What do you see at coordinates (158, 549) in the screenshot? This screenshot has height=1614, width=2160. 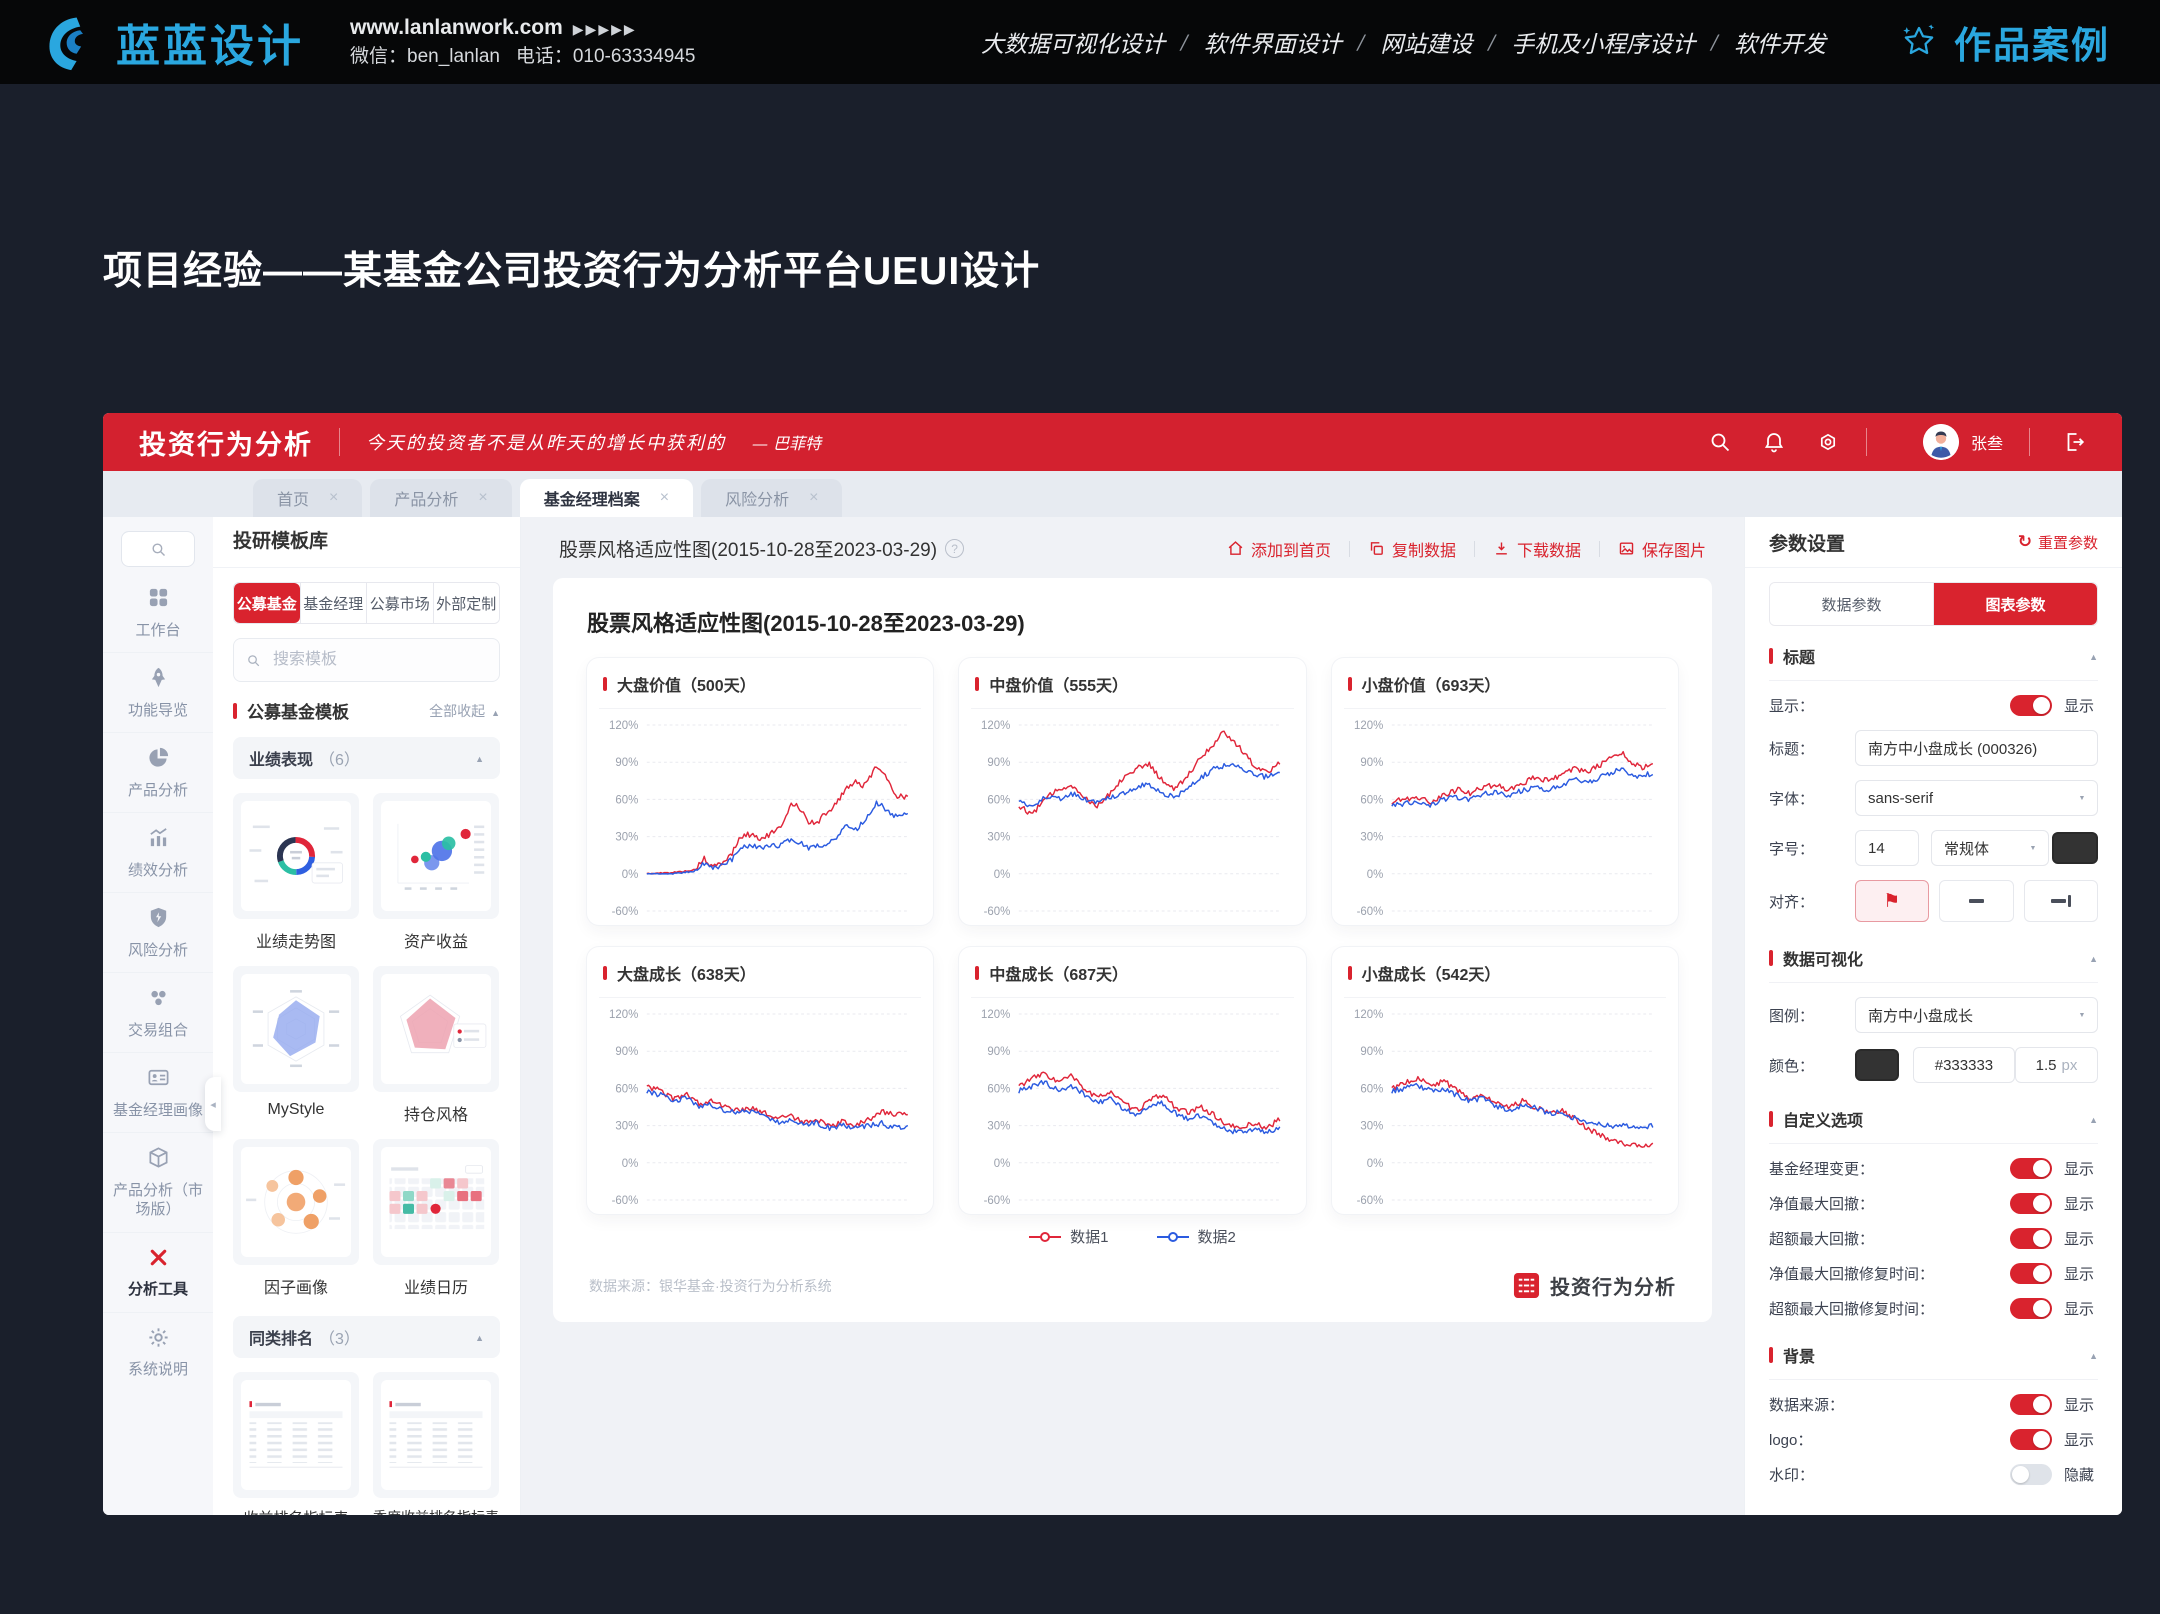 I see `sidebar-search` at bounding box center [158, 549].